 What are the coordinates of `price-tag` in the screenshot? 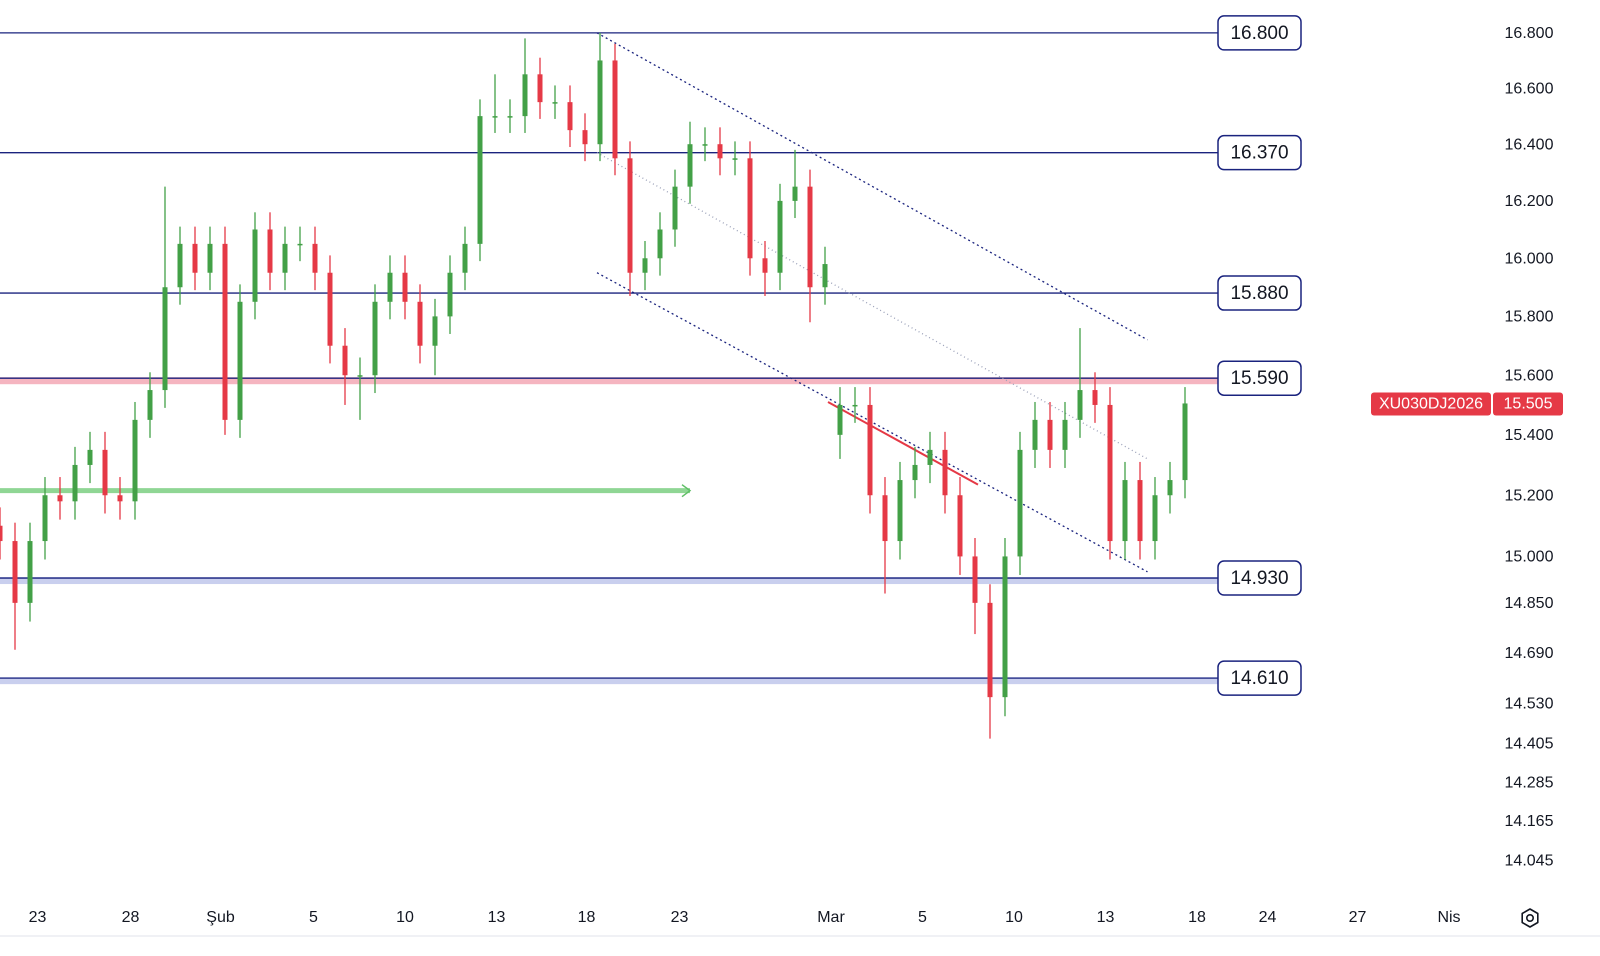 It's located at (1528, 404).